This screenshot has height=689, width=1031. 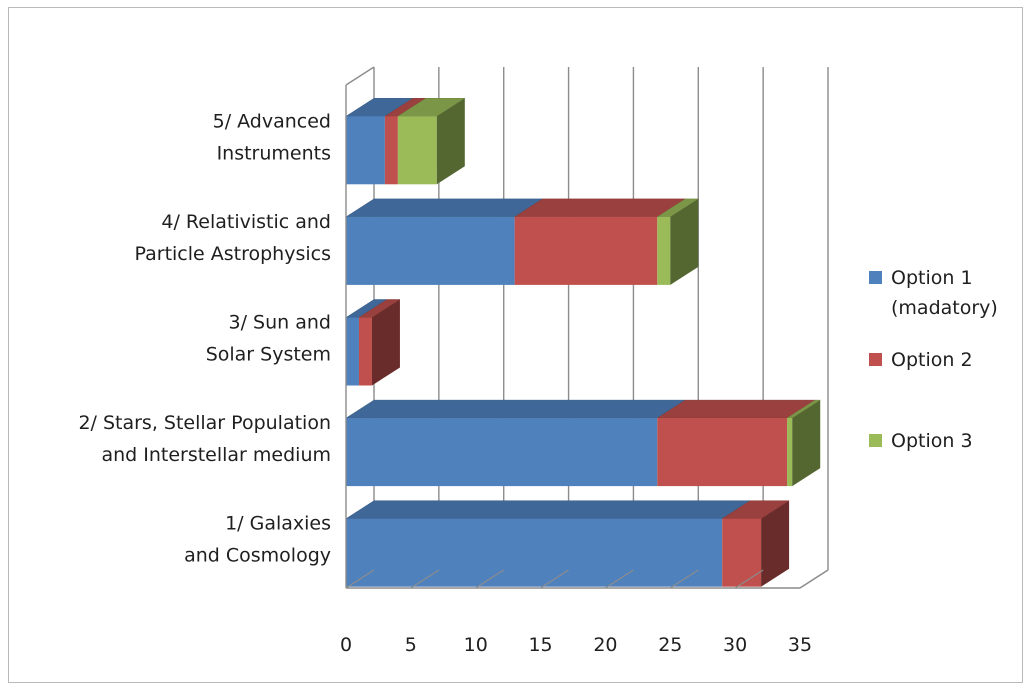 I want to click on x-tick-label: 25, so click(x=670, y=645).